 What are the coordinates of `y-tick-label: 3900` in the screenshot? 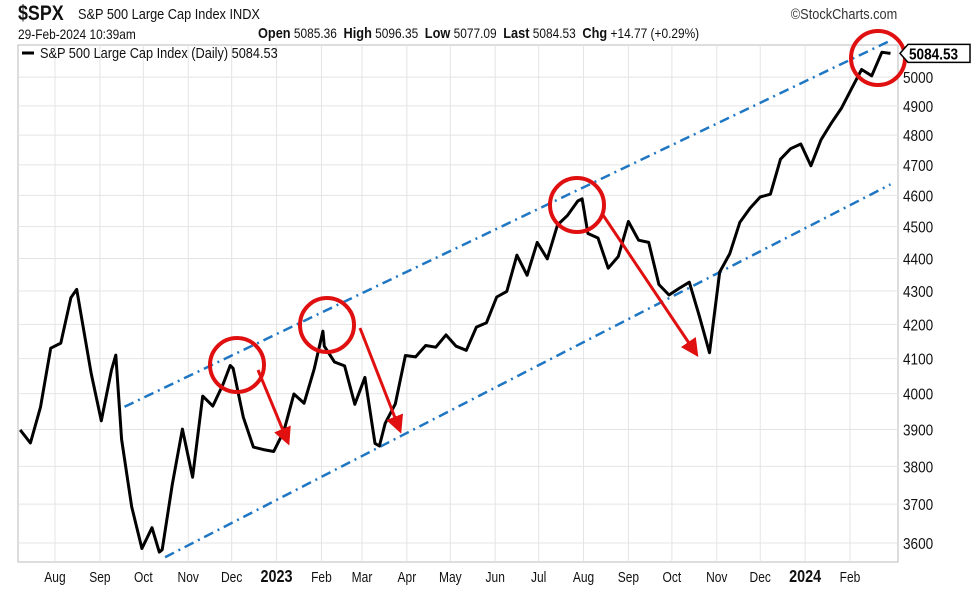 It's located at (918, 431).